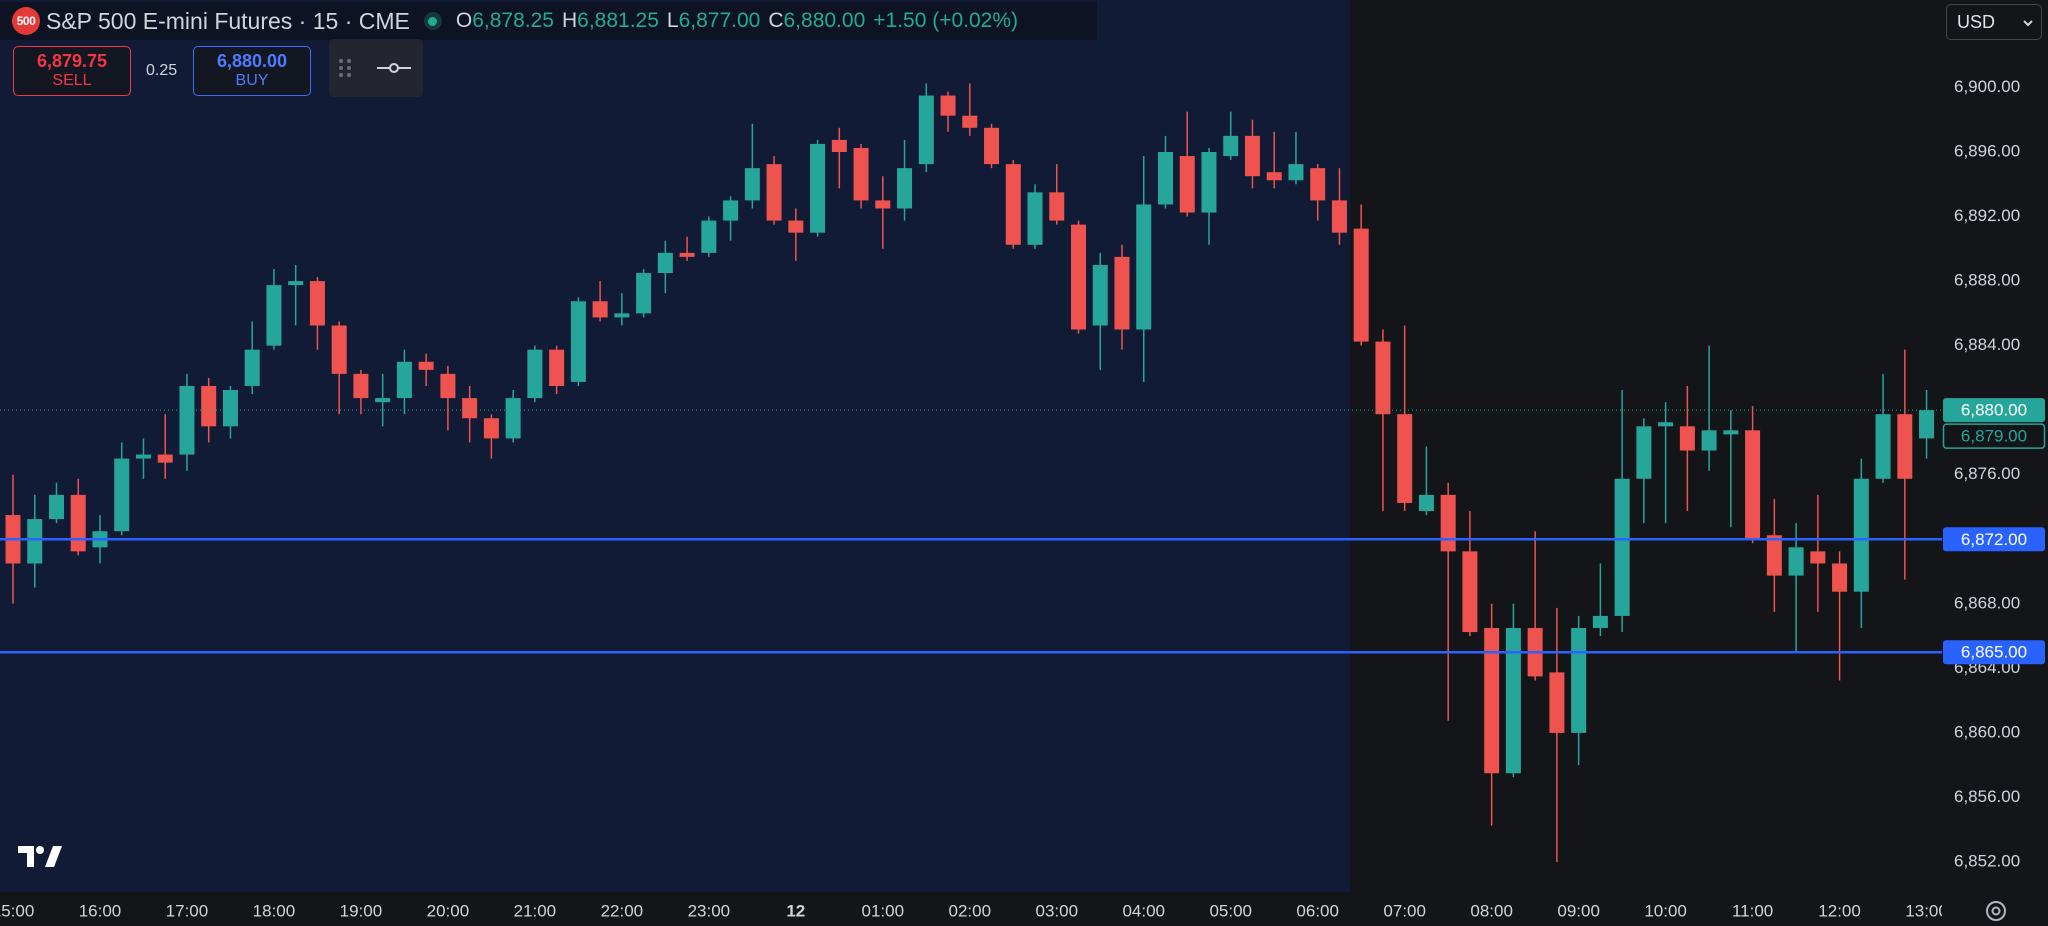  What do you see at coordinates (162, 70) in the screenshot?
I see `spread: 0.25` at bounding box center [162, 70].